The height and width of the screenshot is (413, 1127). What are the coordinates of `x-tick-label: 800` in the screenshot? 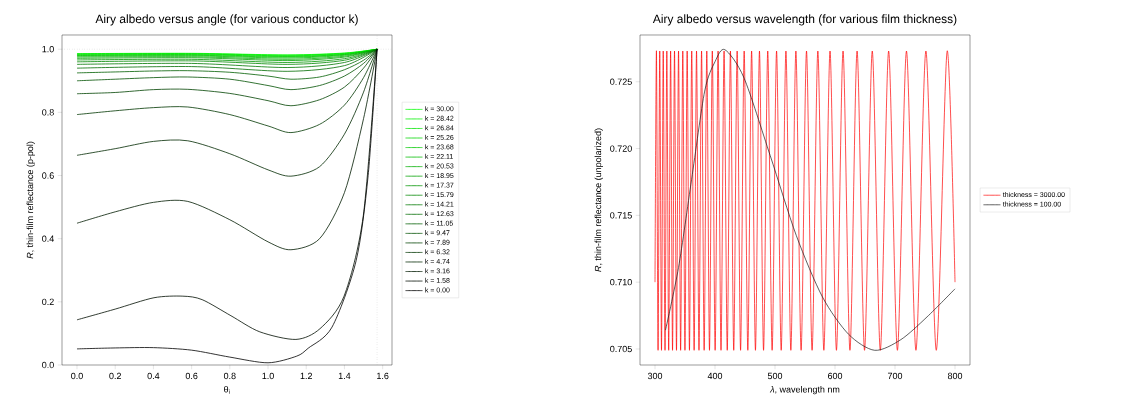 It's located at (955, 376).